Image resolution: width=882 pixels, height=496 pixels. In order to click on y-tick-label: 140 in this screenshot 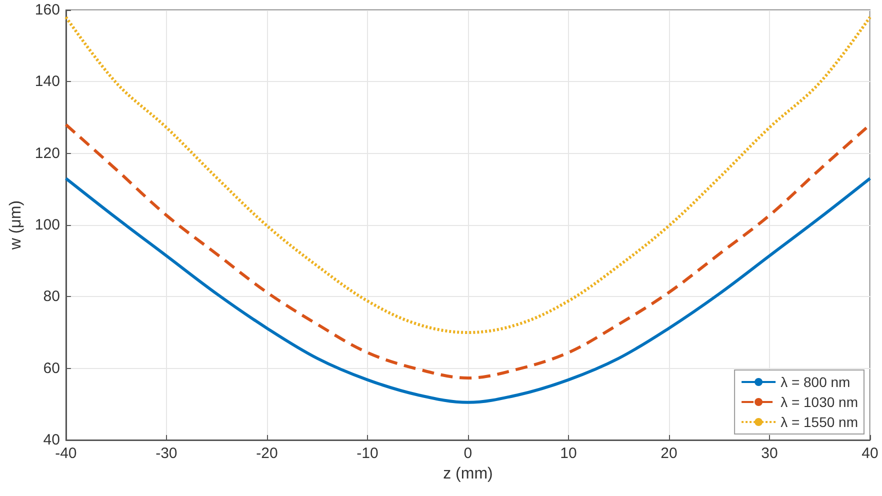, I will do `click(47, 81)`.